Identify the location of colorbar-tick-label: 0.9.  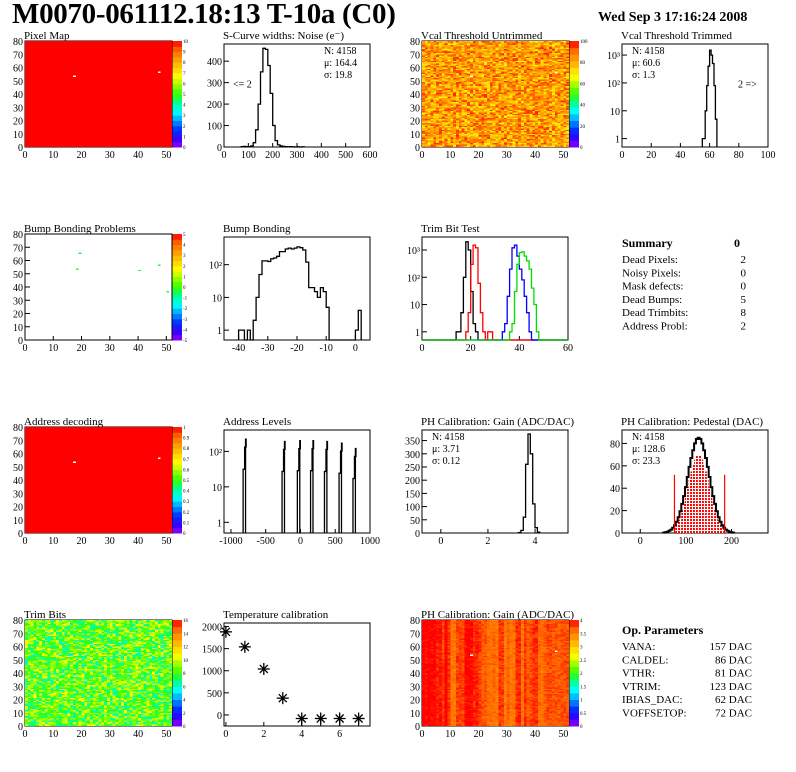
(186, 439).